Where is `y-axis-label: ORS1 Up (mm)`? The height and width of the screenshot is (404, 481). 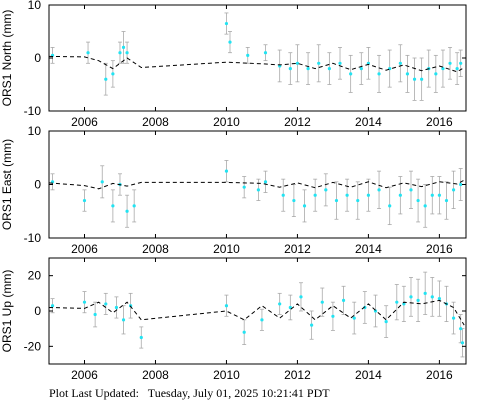
y-axis-label: ORS1 Up (mm) is located at coordinates (7, 311).